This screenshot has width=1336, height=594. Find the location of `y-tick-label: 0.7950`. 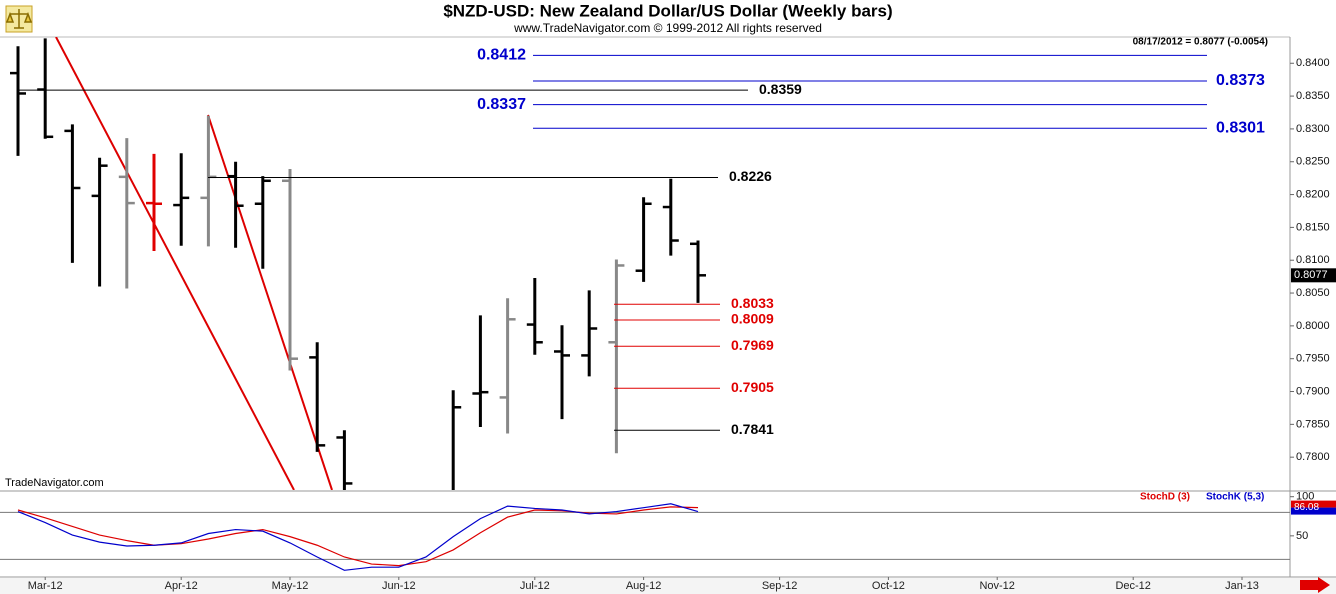

y-tick-label: 0.7950 is located at coordinates (1313, 359).